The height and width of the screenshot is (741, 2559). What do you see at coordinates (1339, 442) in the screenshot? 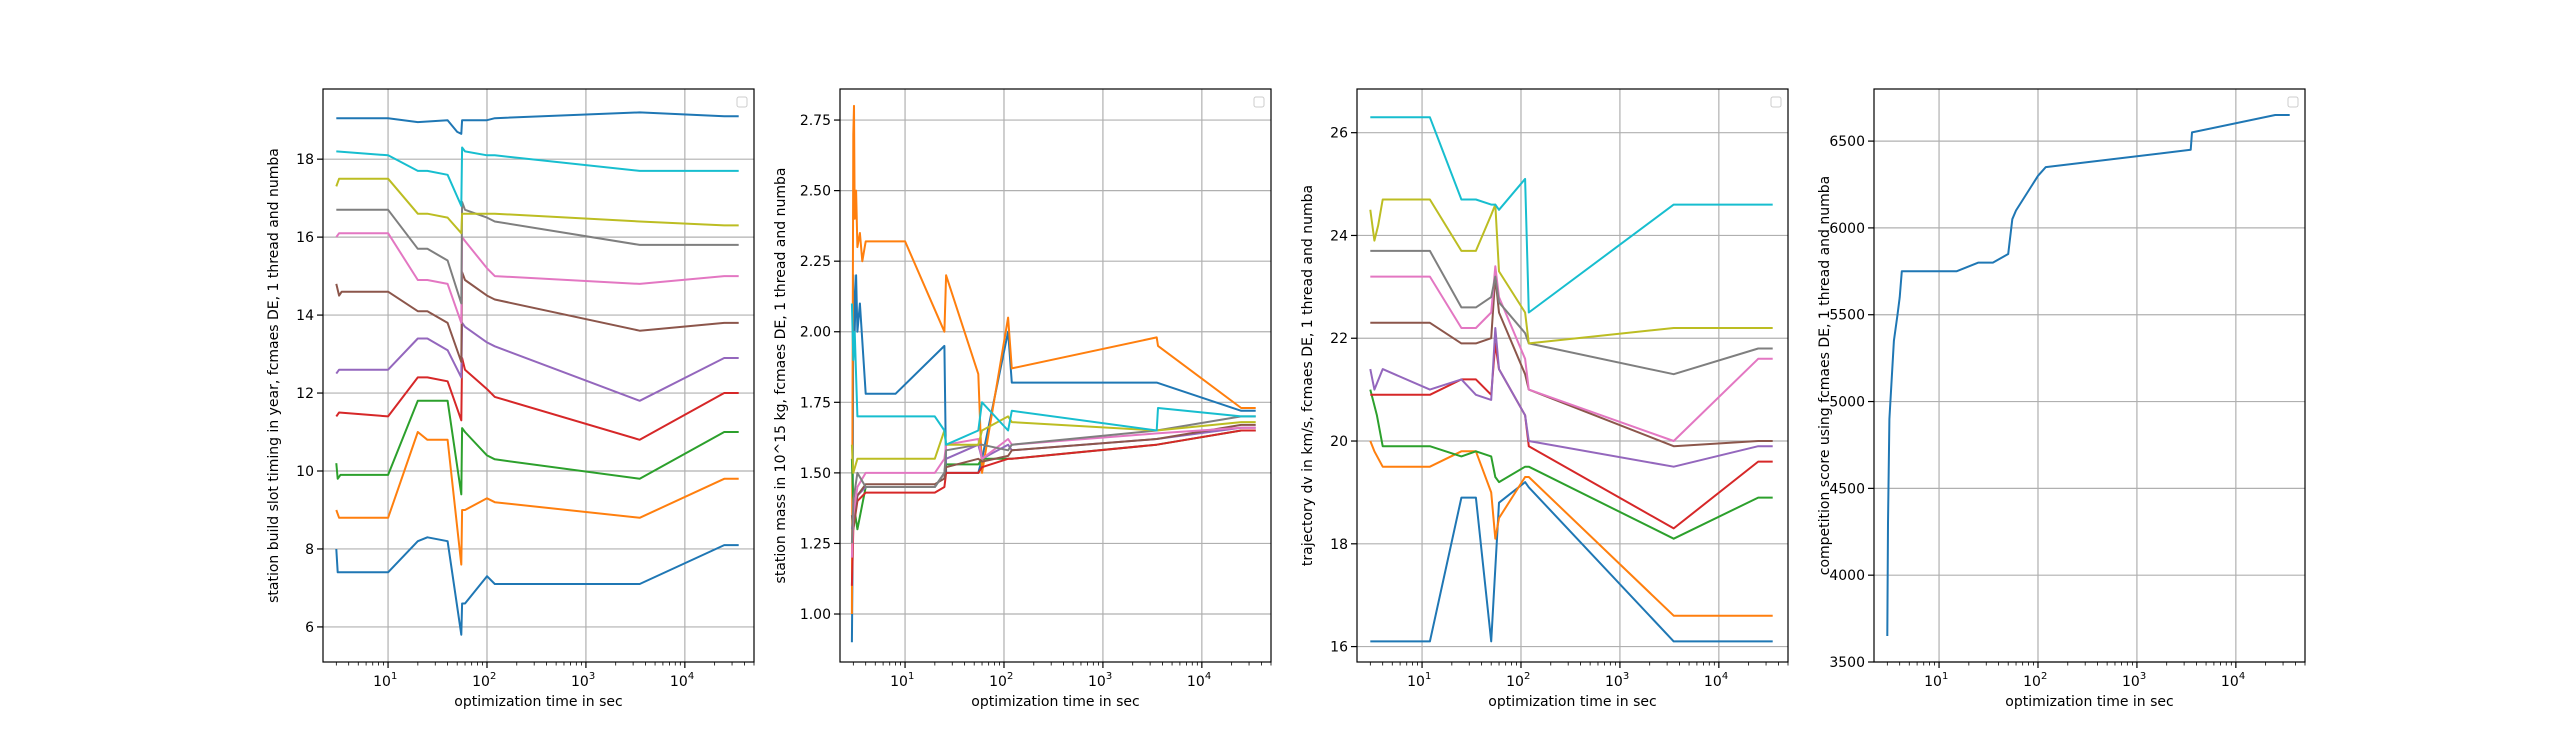
I see `y-tick-label: 20` at bounding box center [1339, 442].